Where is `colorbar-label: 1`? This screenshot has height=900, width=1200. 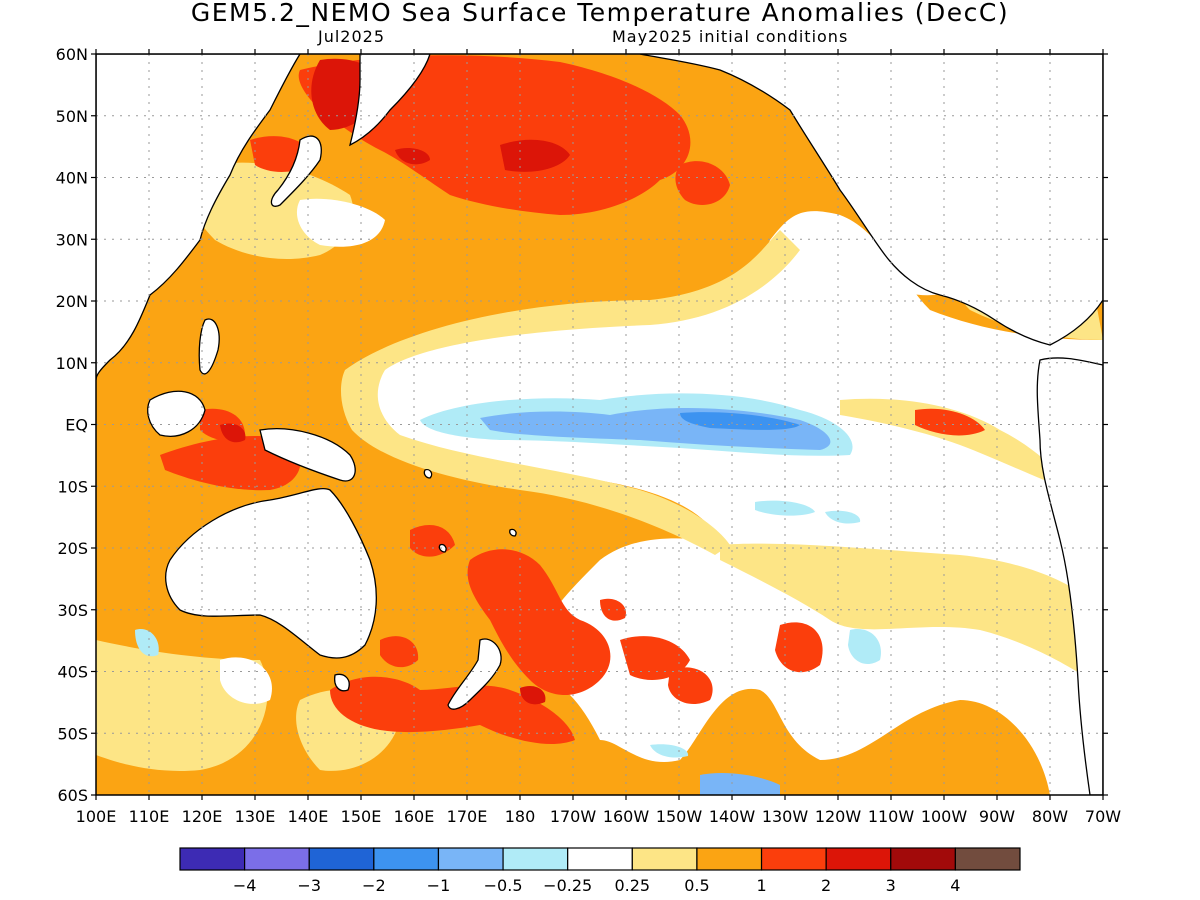 colorbar-label: 1 is located at coordinates (761, 885).